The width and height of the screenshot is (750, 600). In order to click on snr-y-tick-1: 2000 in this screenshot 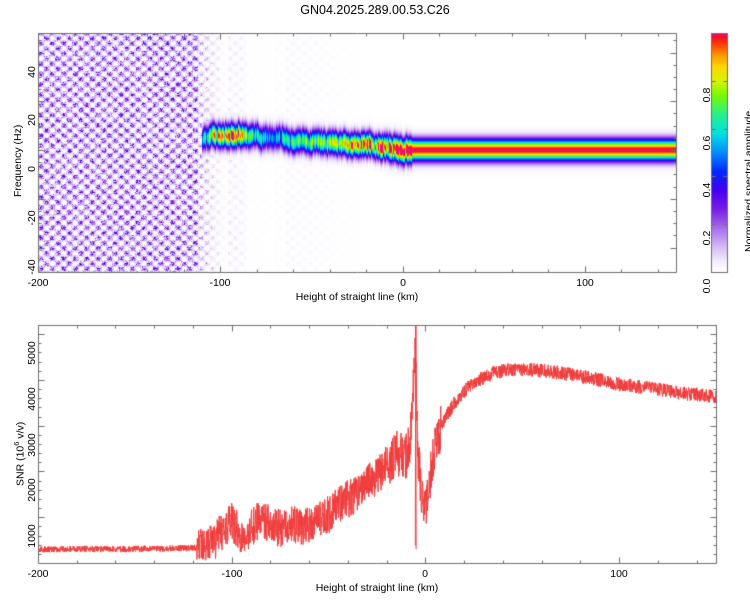, I will do `click(32, 490)`.